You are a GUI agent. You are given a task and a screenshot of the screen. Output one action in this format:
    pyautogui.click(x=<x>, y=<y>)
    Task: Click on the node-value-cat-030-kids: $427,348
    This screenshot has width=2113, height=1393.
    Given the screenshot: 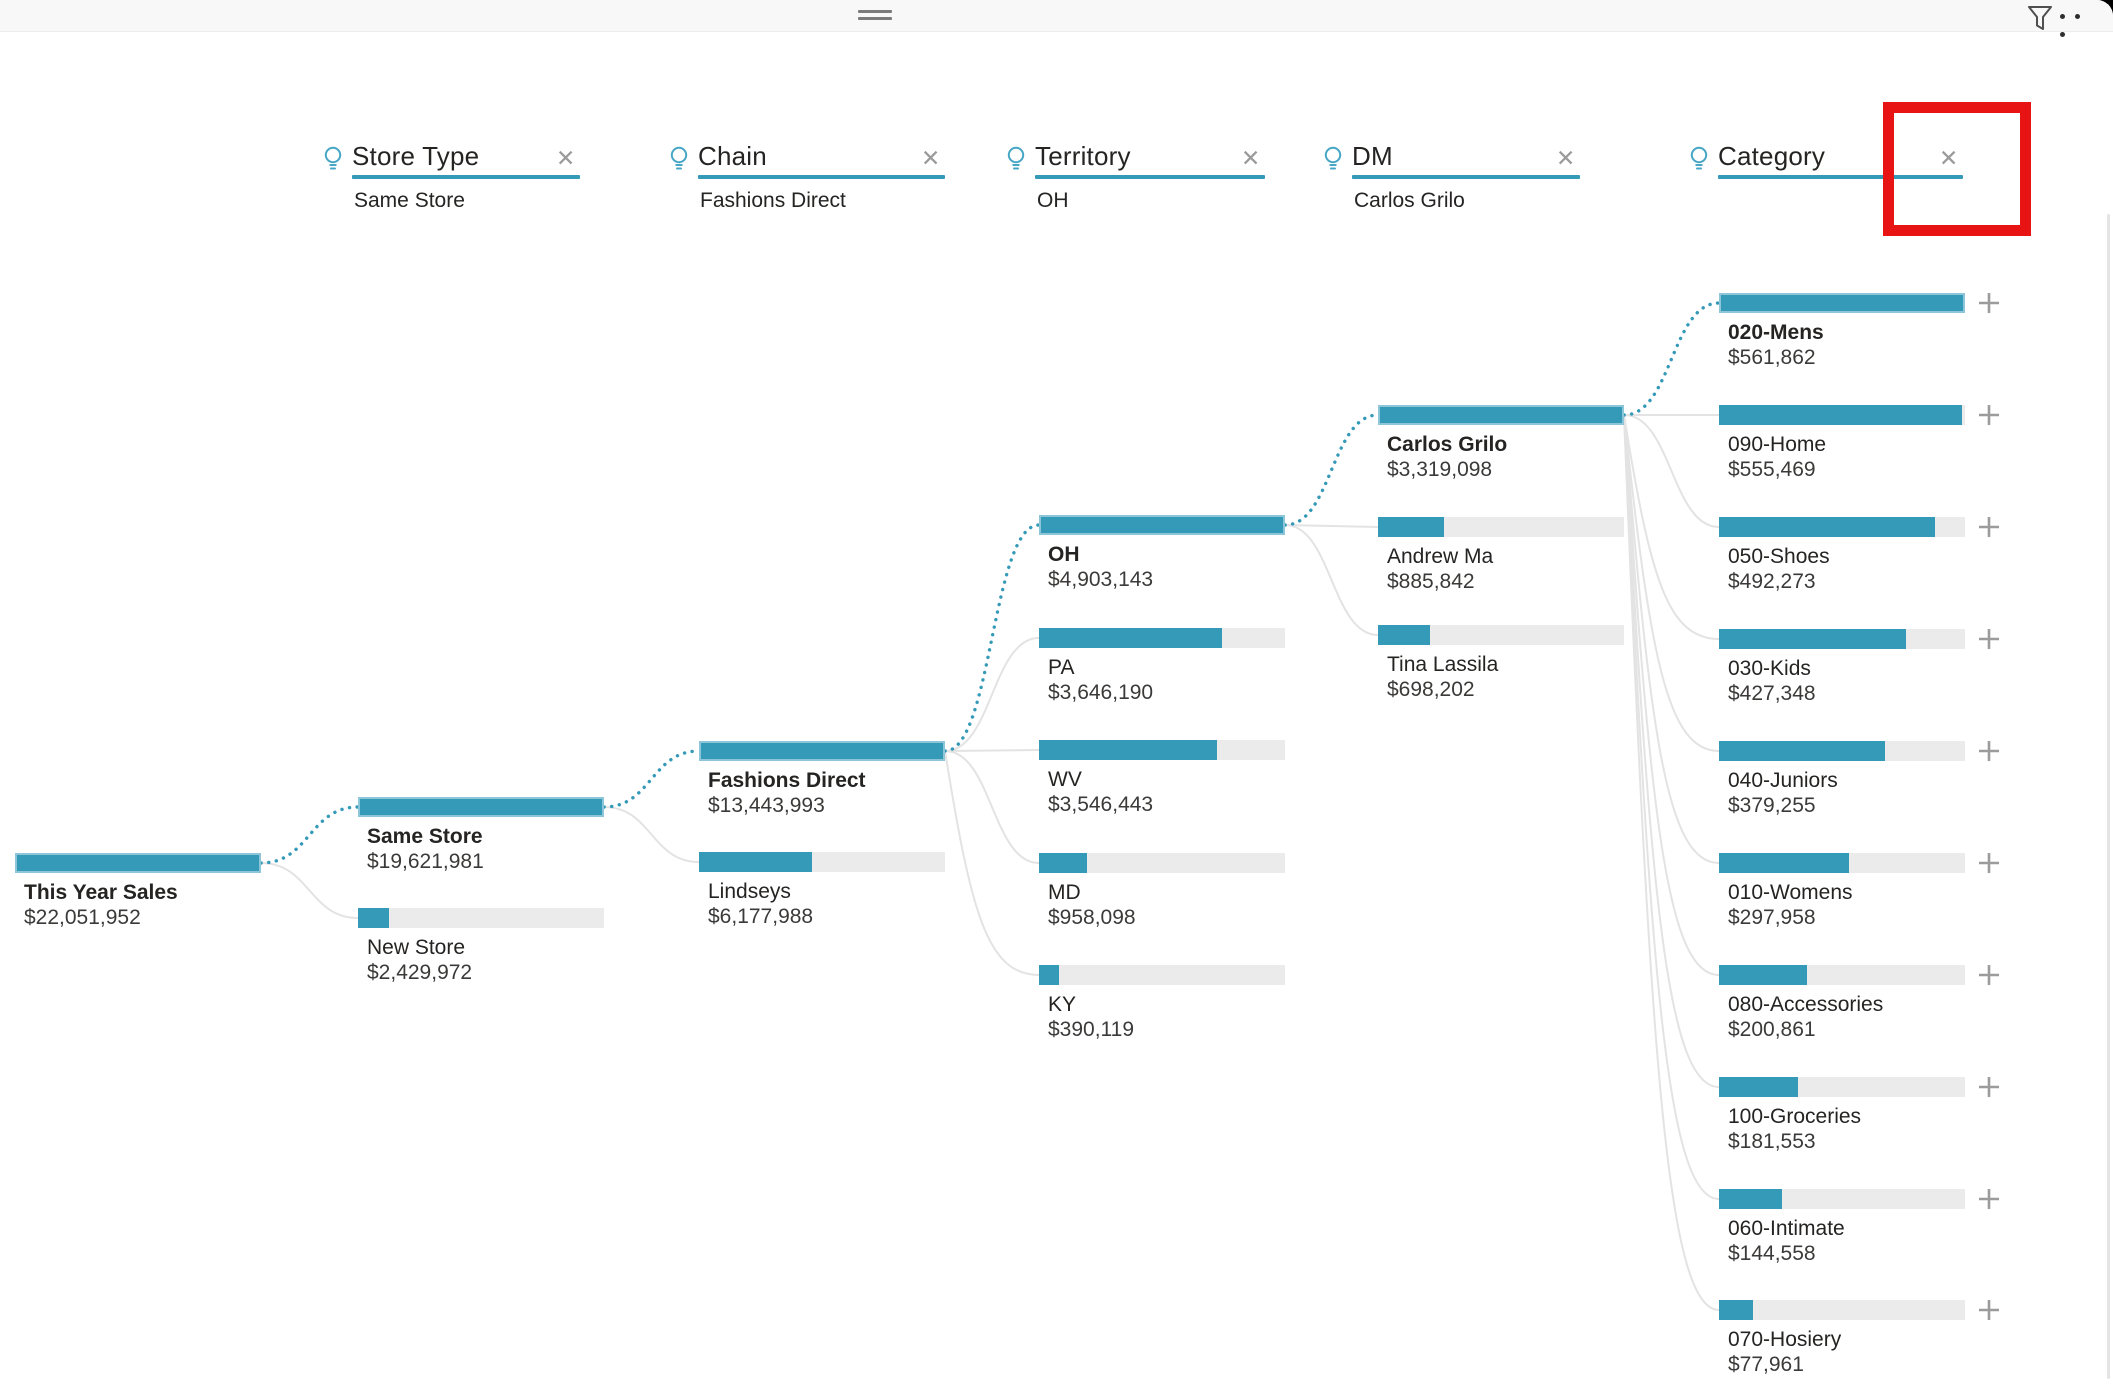 What is the action you would take?
    pyautogui.click(x=1772, y=693)
    